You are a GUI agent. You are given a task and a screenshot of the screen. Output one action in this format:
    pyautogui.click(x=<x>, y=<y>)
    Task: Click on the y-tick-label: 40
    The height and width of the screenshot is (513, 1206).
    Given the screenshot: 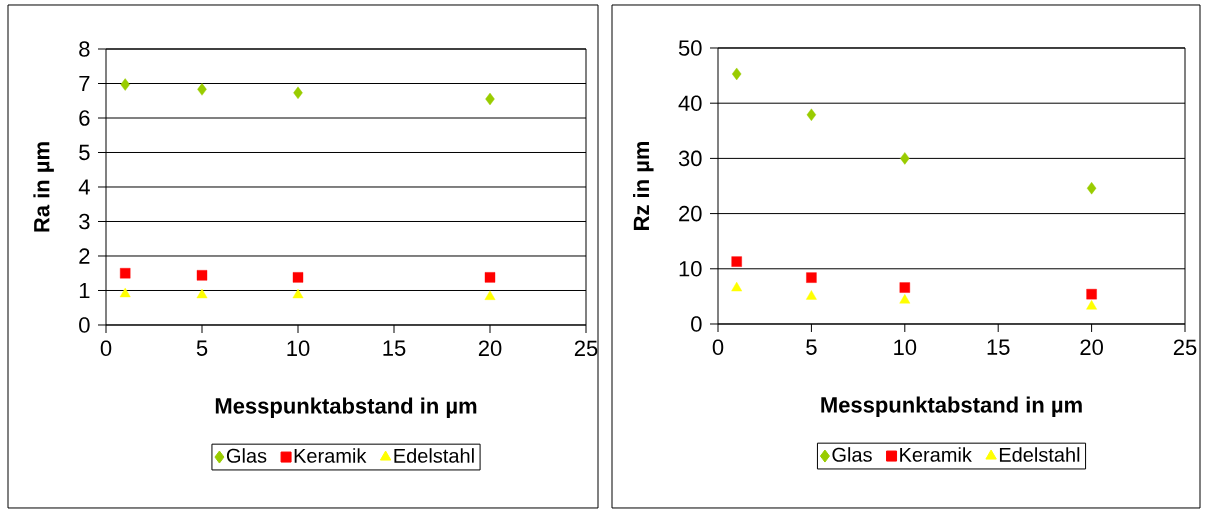 What is the action you would take?
    pyautogui.click(x=690, y=103)
    